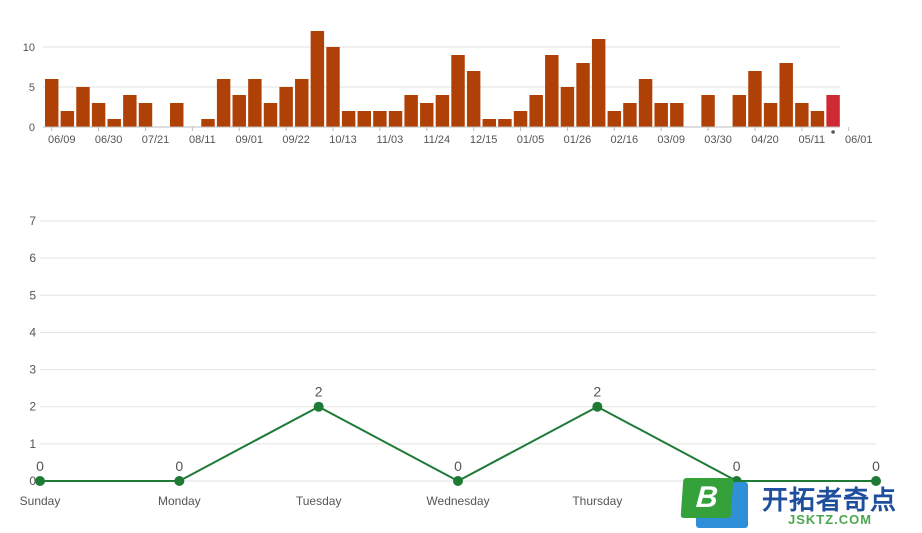 This screenshot has width=922, height=533. What do you see at coordinates (343, 140) in the screenshot?
I see `bar-x-tick-label: 10/13` at bounding box center [343, 140].